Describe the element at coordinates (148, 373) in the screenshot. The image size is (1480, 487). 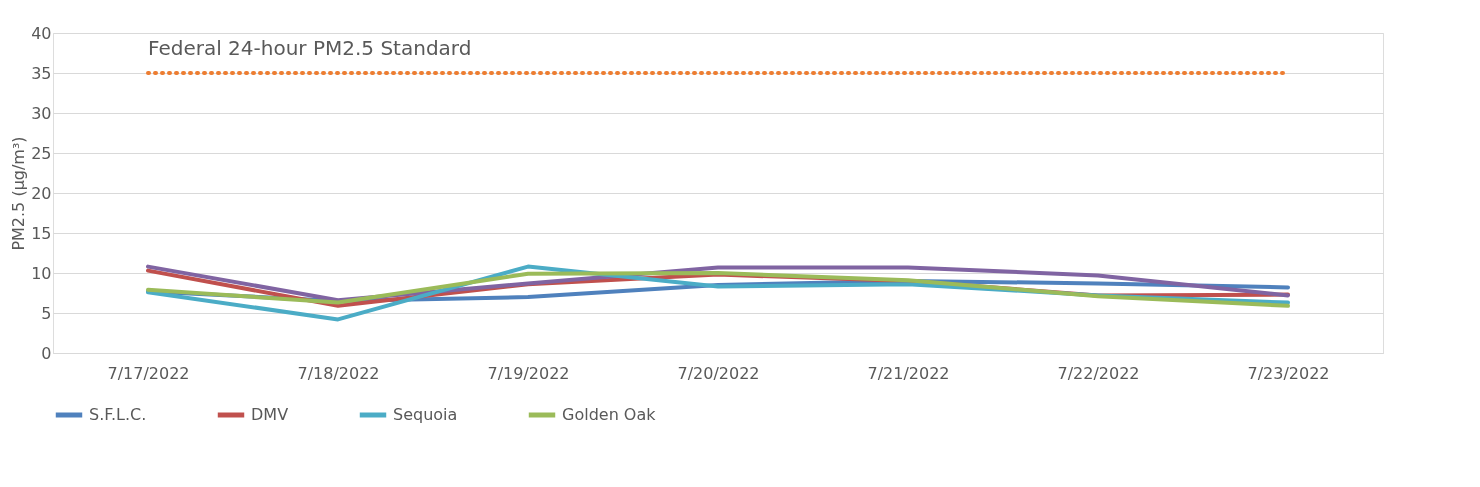
I see `x-tick-label: 7/17/2022` at that location.